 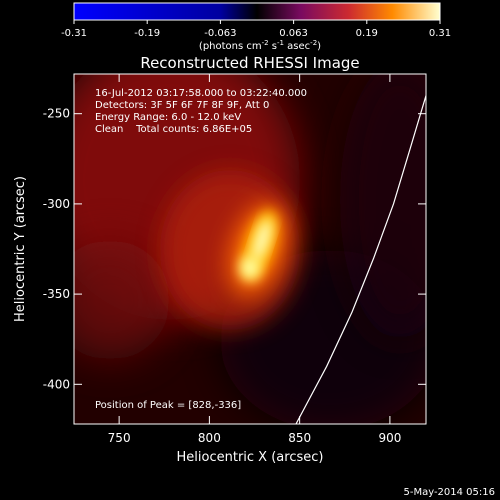 What do you see at coordinates (56, 384) in the screenshot?
I see `y-tick-label: -400` at bounding box center [56, 384].